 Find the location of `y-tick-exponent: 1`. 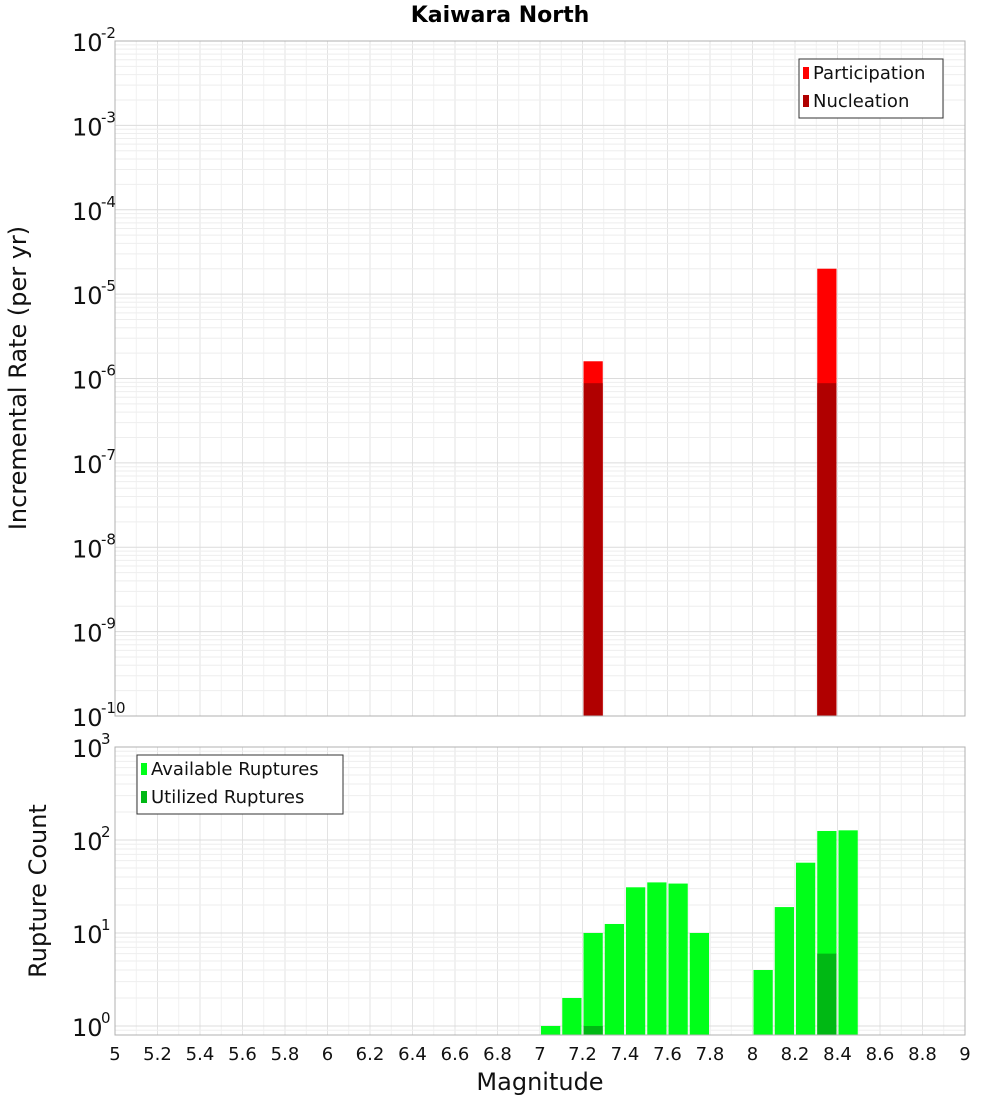

y-tick-exponent: 1 is located at coordinates (106, 925).